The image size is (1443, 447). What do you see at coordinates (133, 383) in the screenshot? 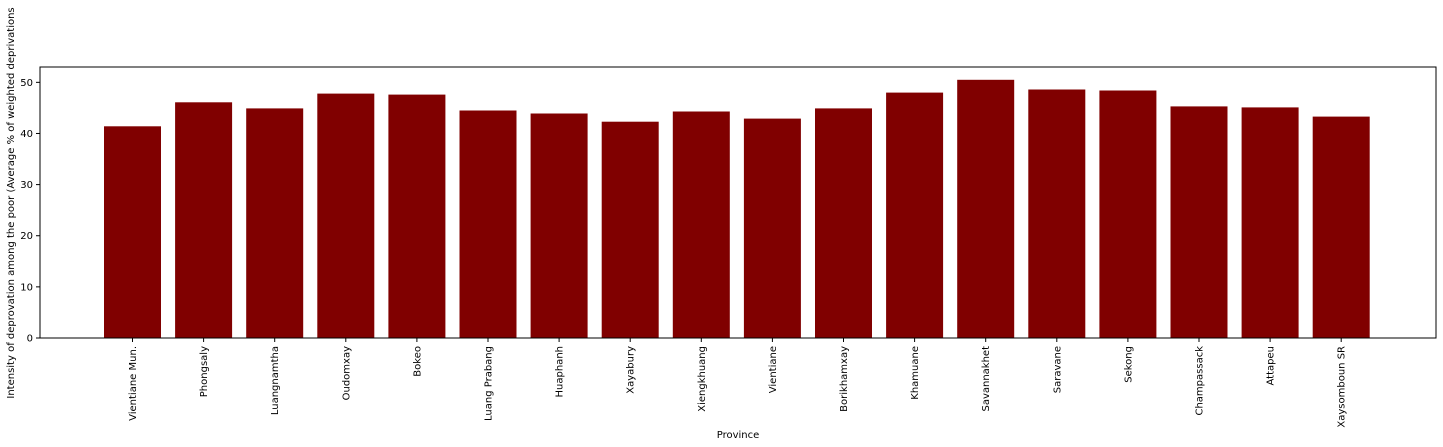
I see `x-tick-label: Vientiane Mun.` at bounding box center [133, 383].